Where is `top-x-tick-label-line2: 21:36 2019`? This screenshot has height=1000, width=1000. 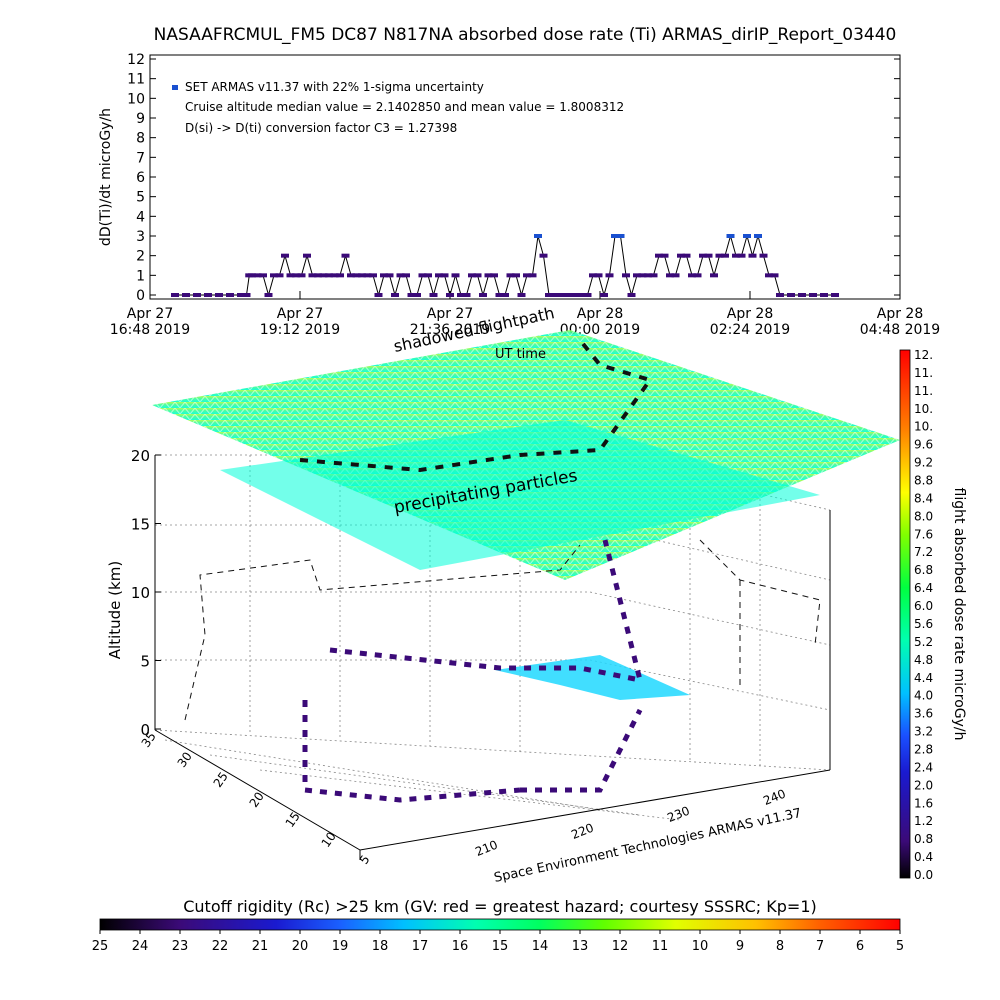 top-x-tick-label-line2: 21:36 2019 is located at coordinates (450, 330).